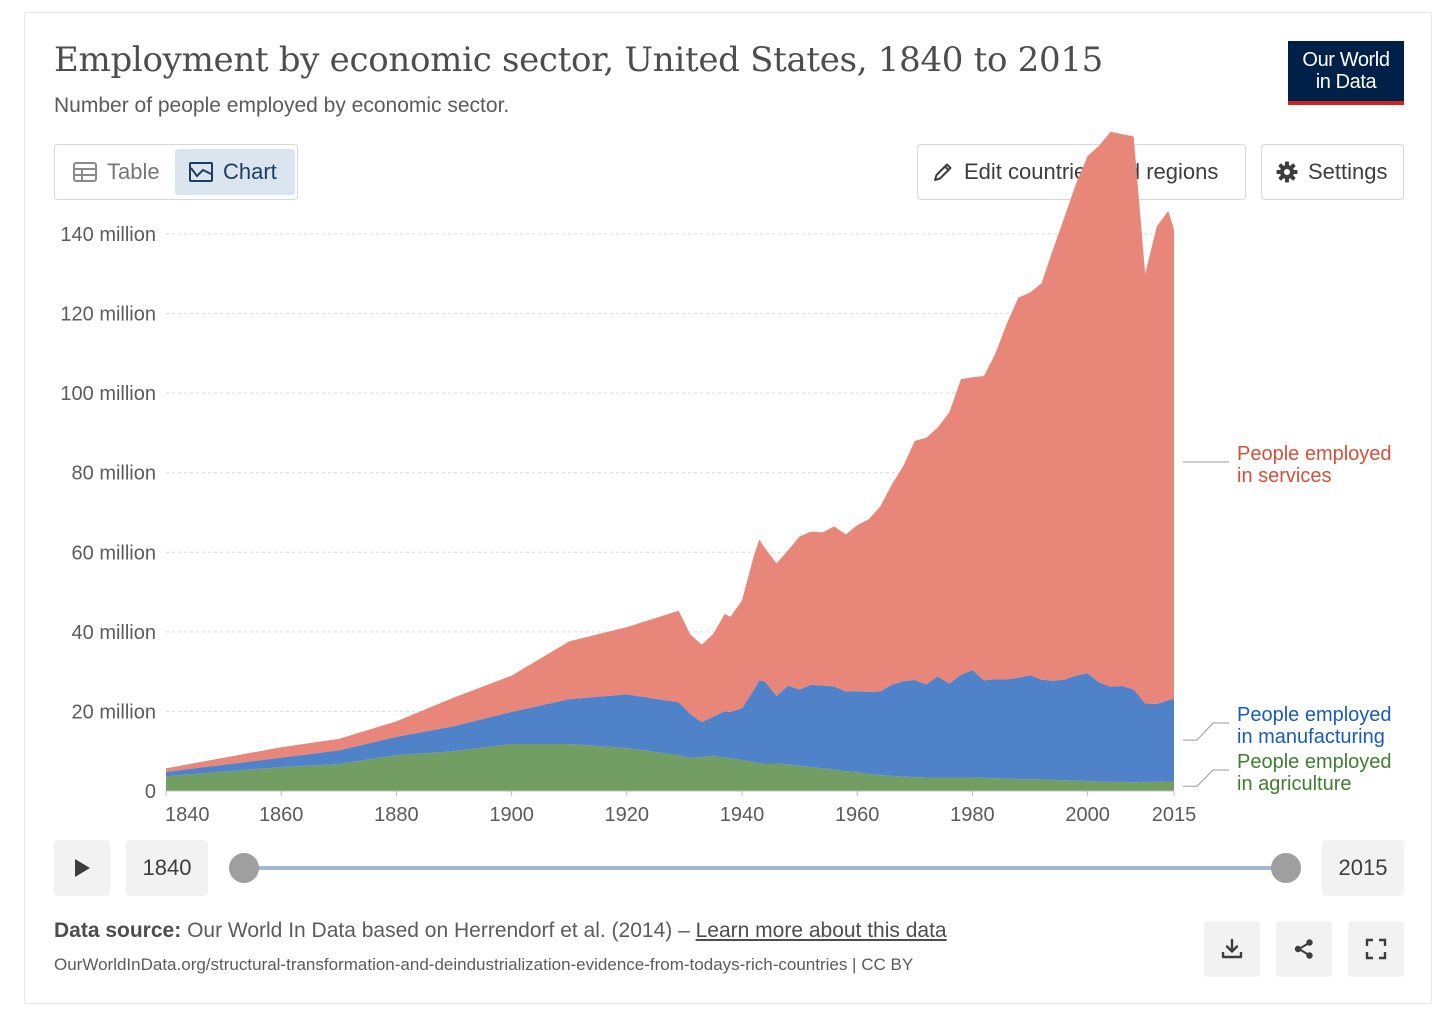  Describe the element at coordinates (108, 315) in the screenshot. I see `y-tick-label: 120 million` at that location.